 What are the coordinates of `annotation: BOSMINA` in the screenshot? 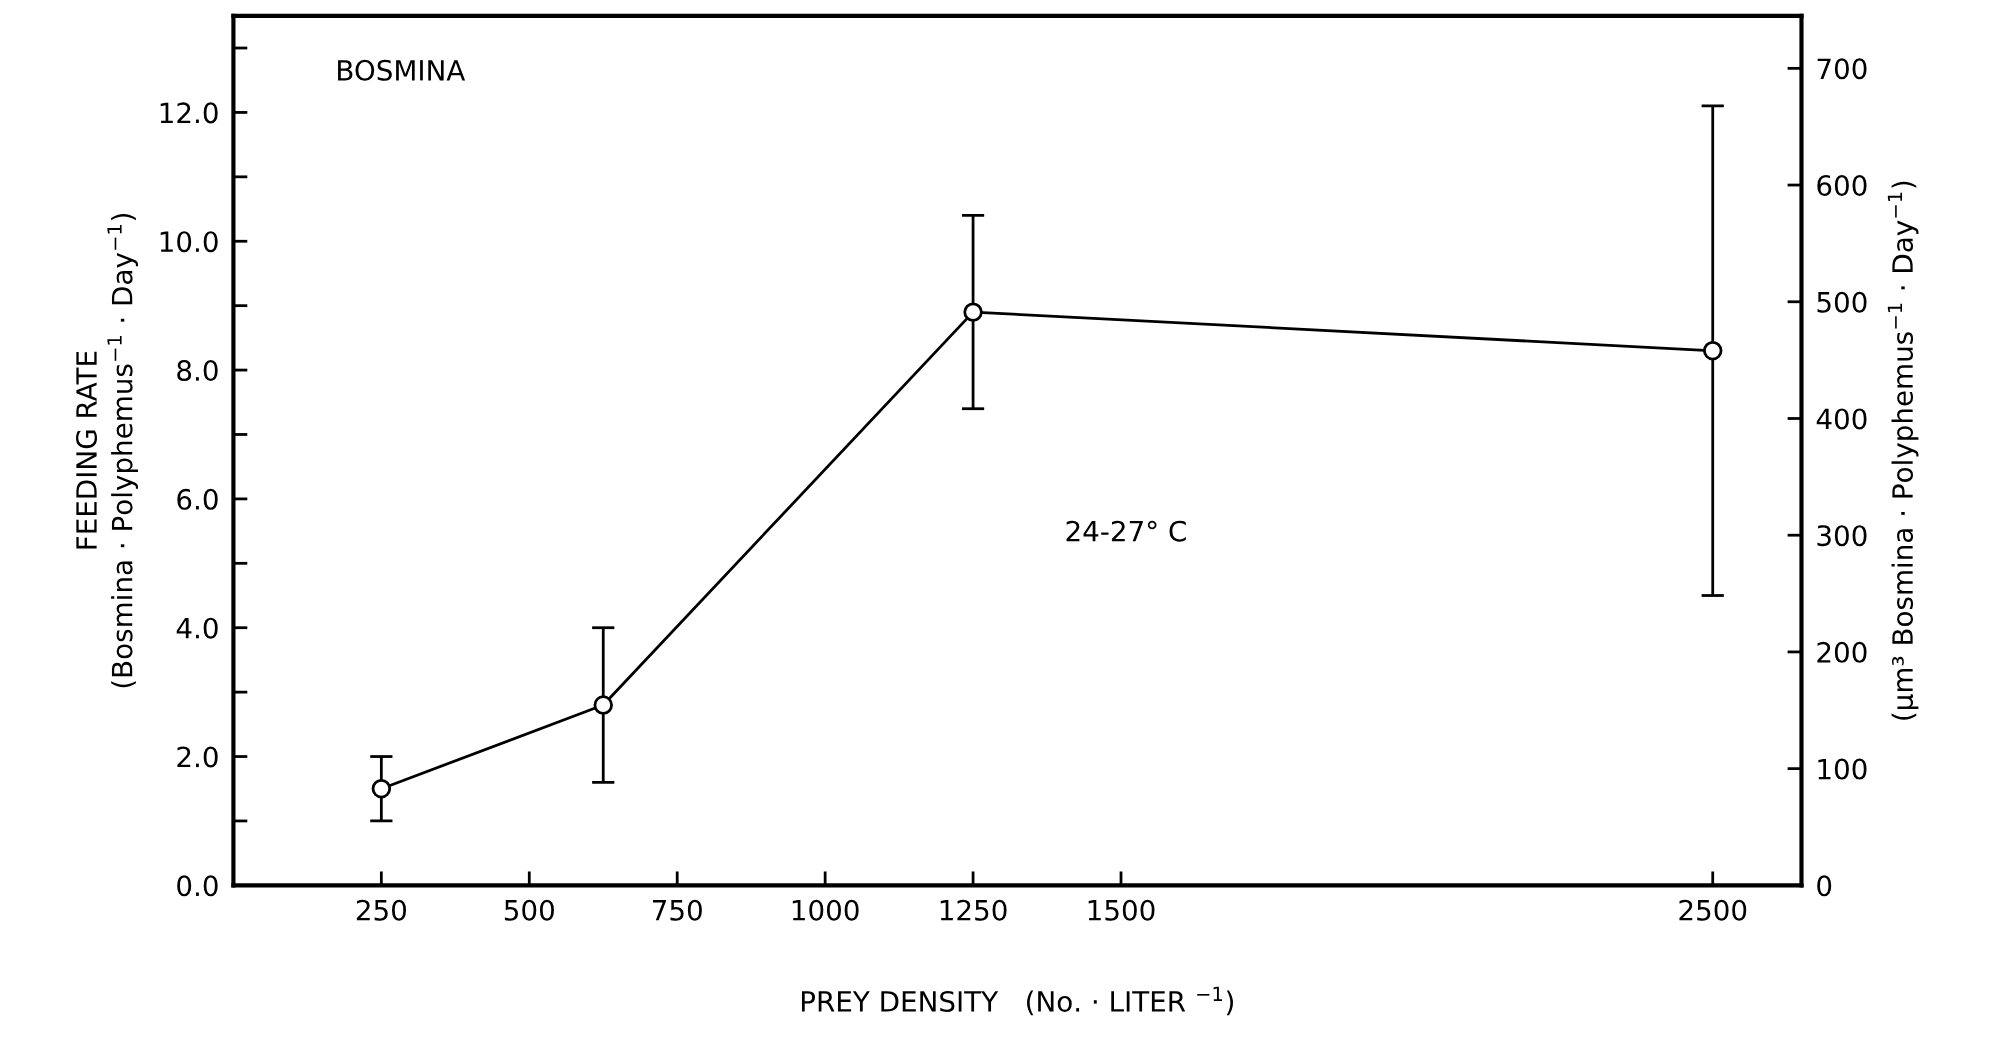 It's located at (402, 70).